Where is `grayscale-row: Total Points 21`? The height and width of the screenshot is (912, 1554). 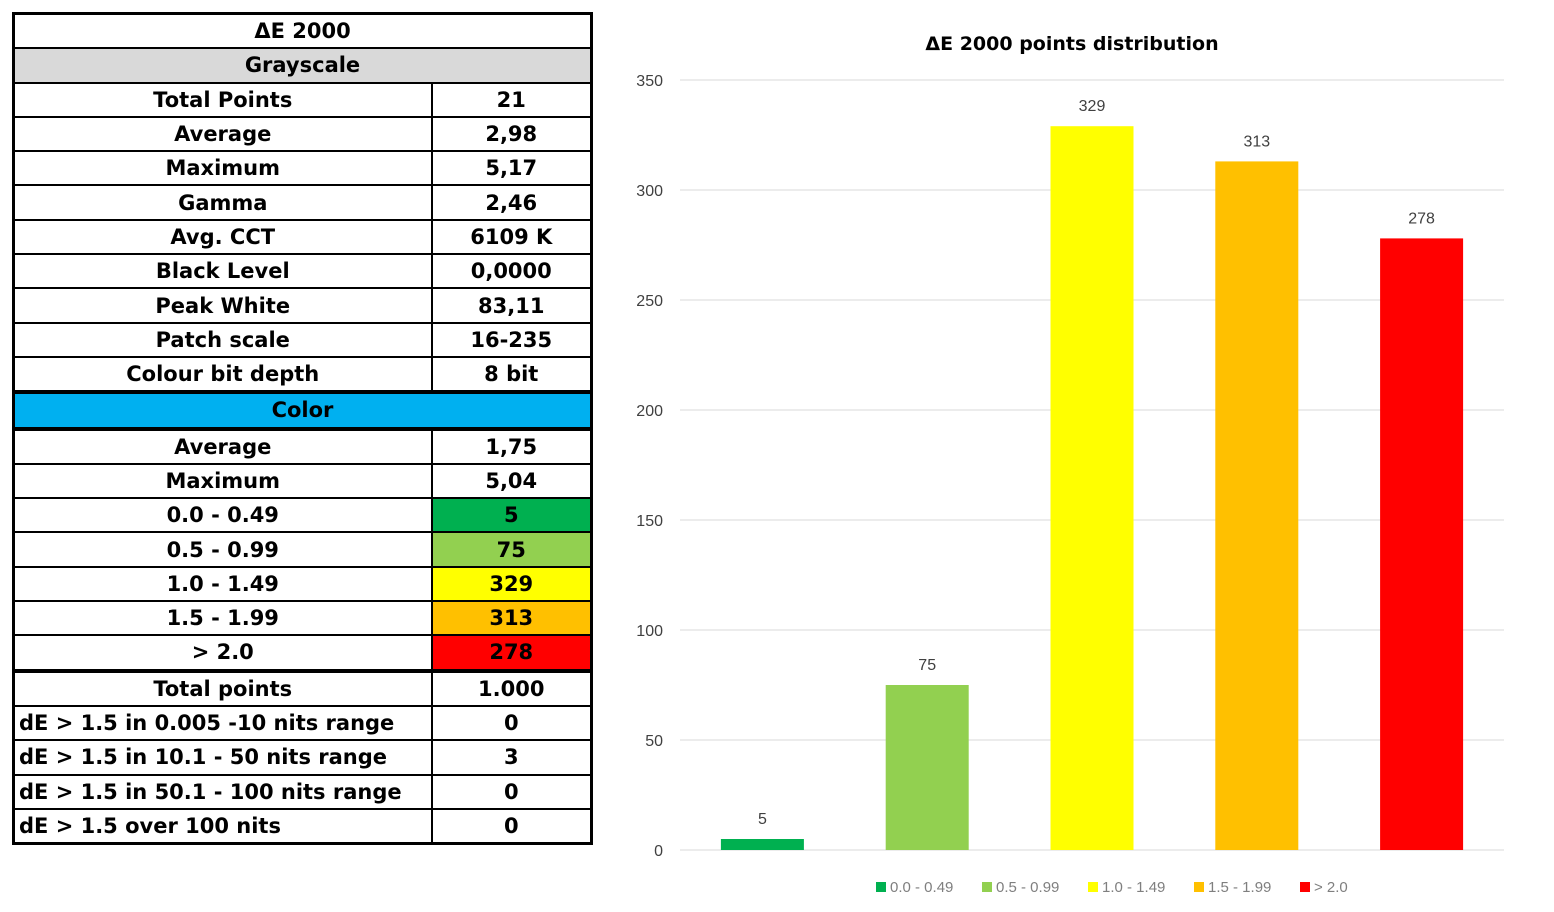 grayscale-row: Total Points 21 is located at coordinates (302, 99).